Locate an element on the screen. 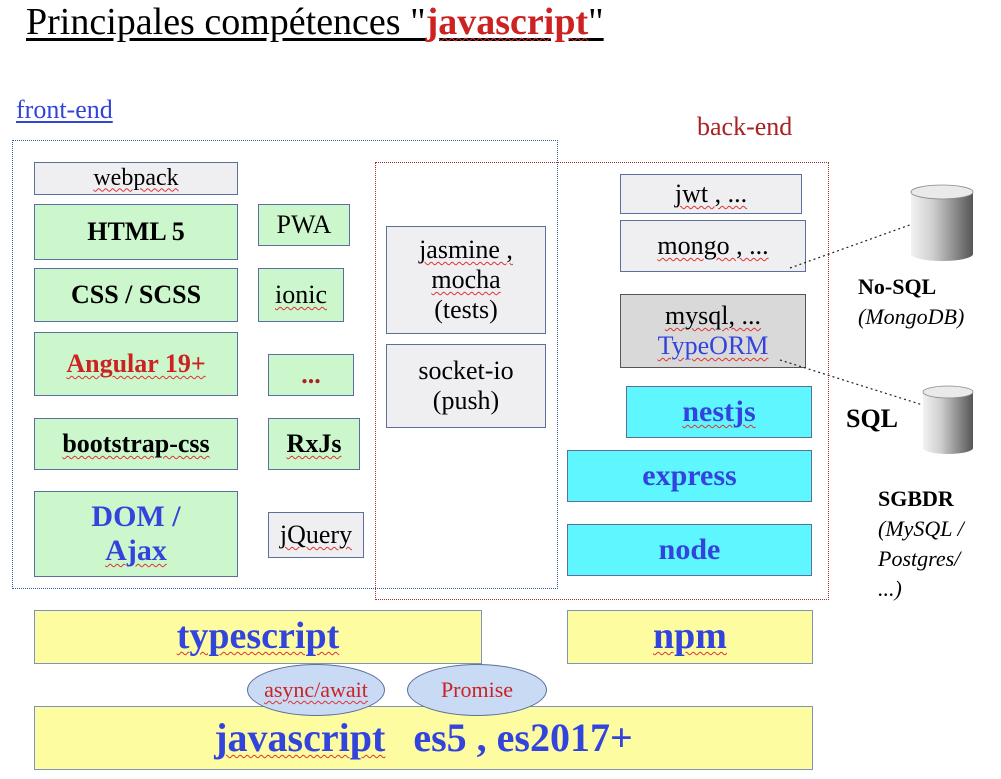  express-box: express is located at coordinates (689, 476).